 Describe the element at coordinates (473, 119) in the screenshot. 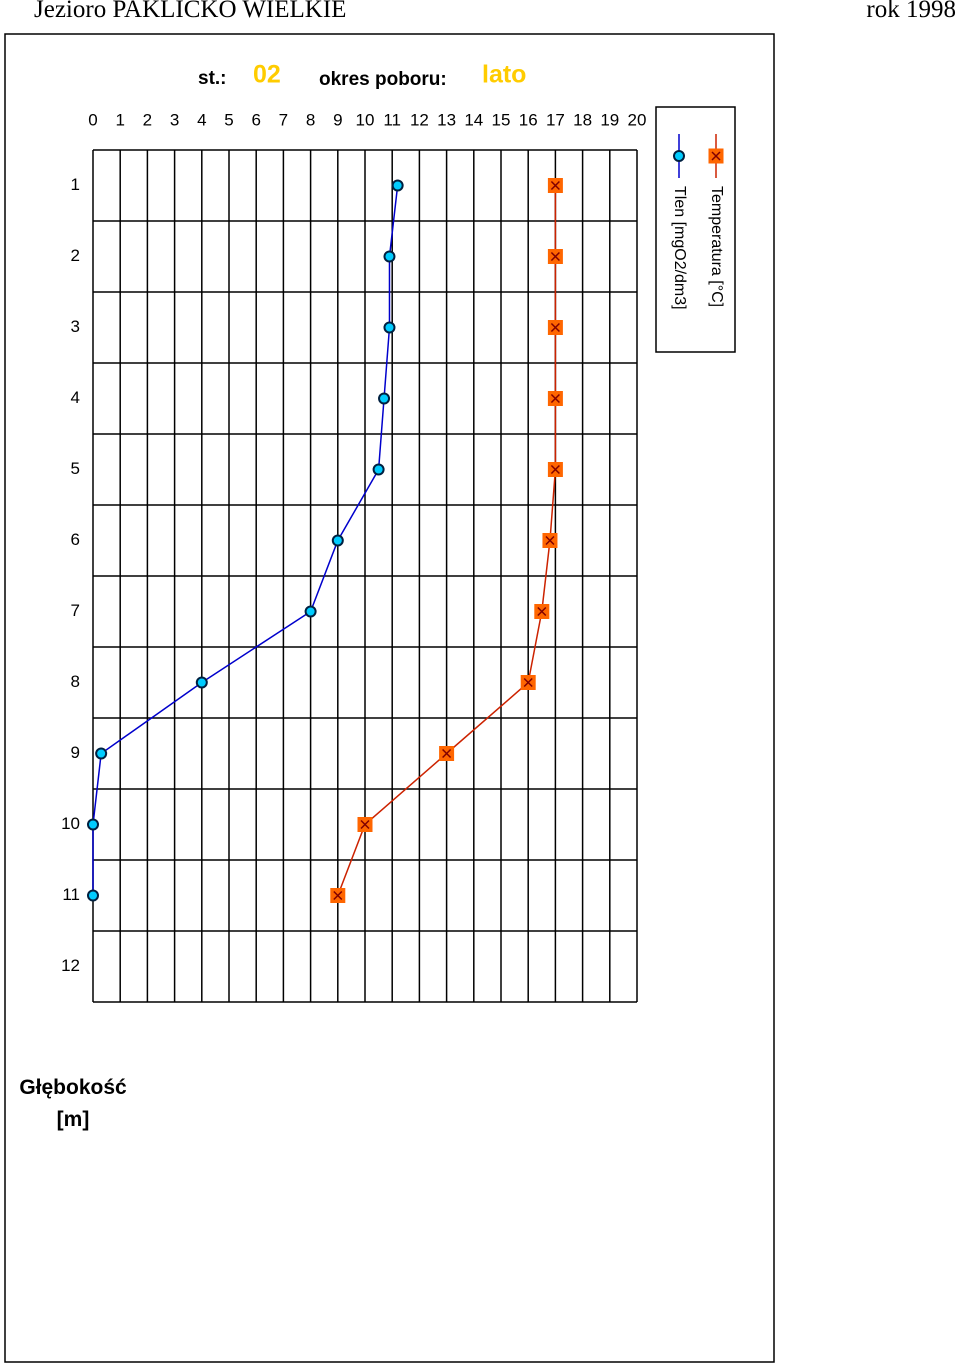

I see `x-tick-label: 14` at that location.